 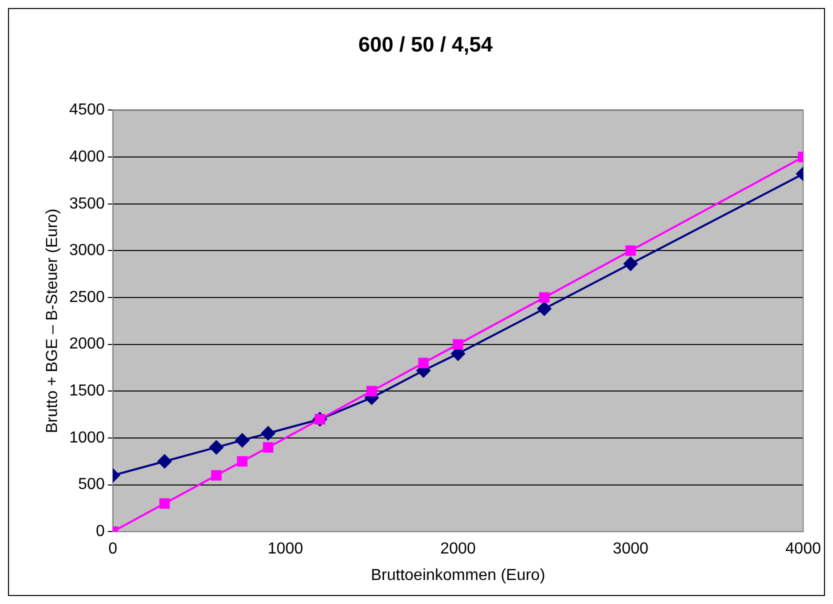 I want to click on y-tick-label: 4500, so click(x=87, y=110).